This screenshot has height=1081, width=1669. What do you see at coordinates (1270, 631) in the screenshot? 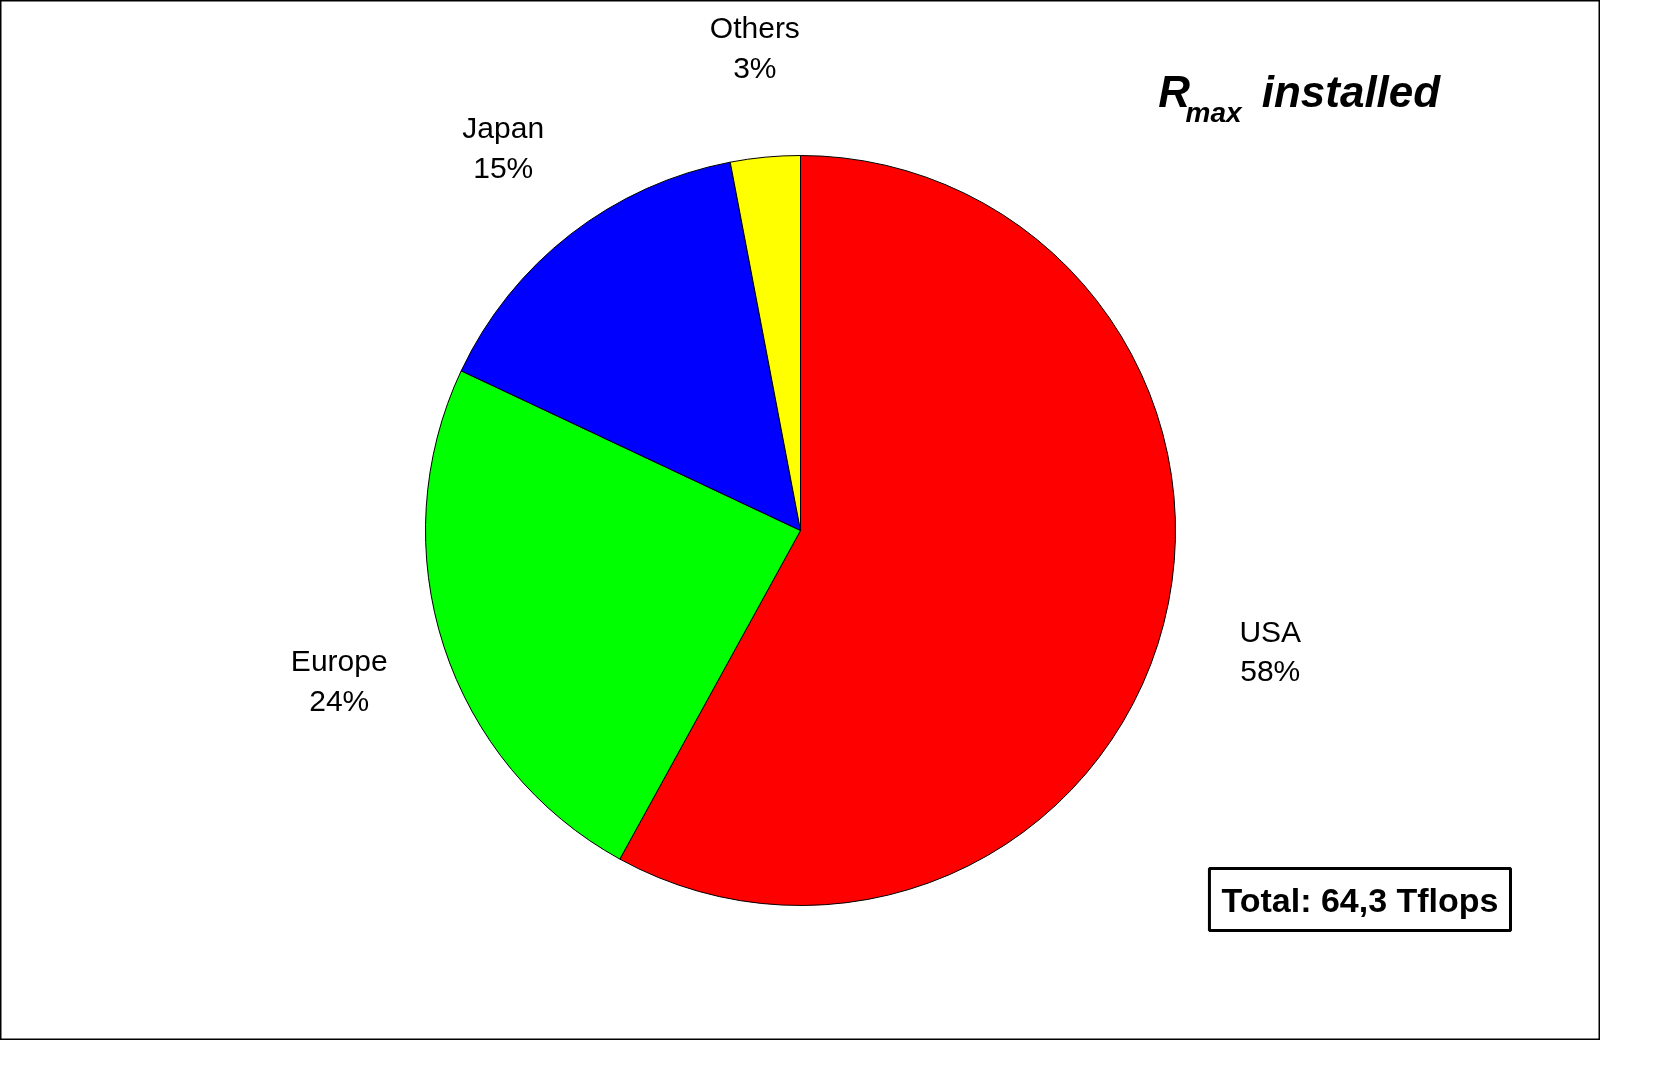
I see `slice-label: USA` at bounding box center [1270, 631].